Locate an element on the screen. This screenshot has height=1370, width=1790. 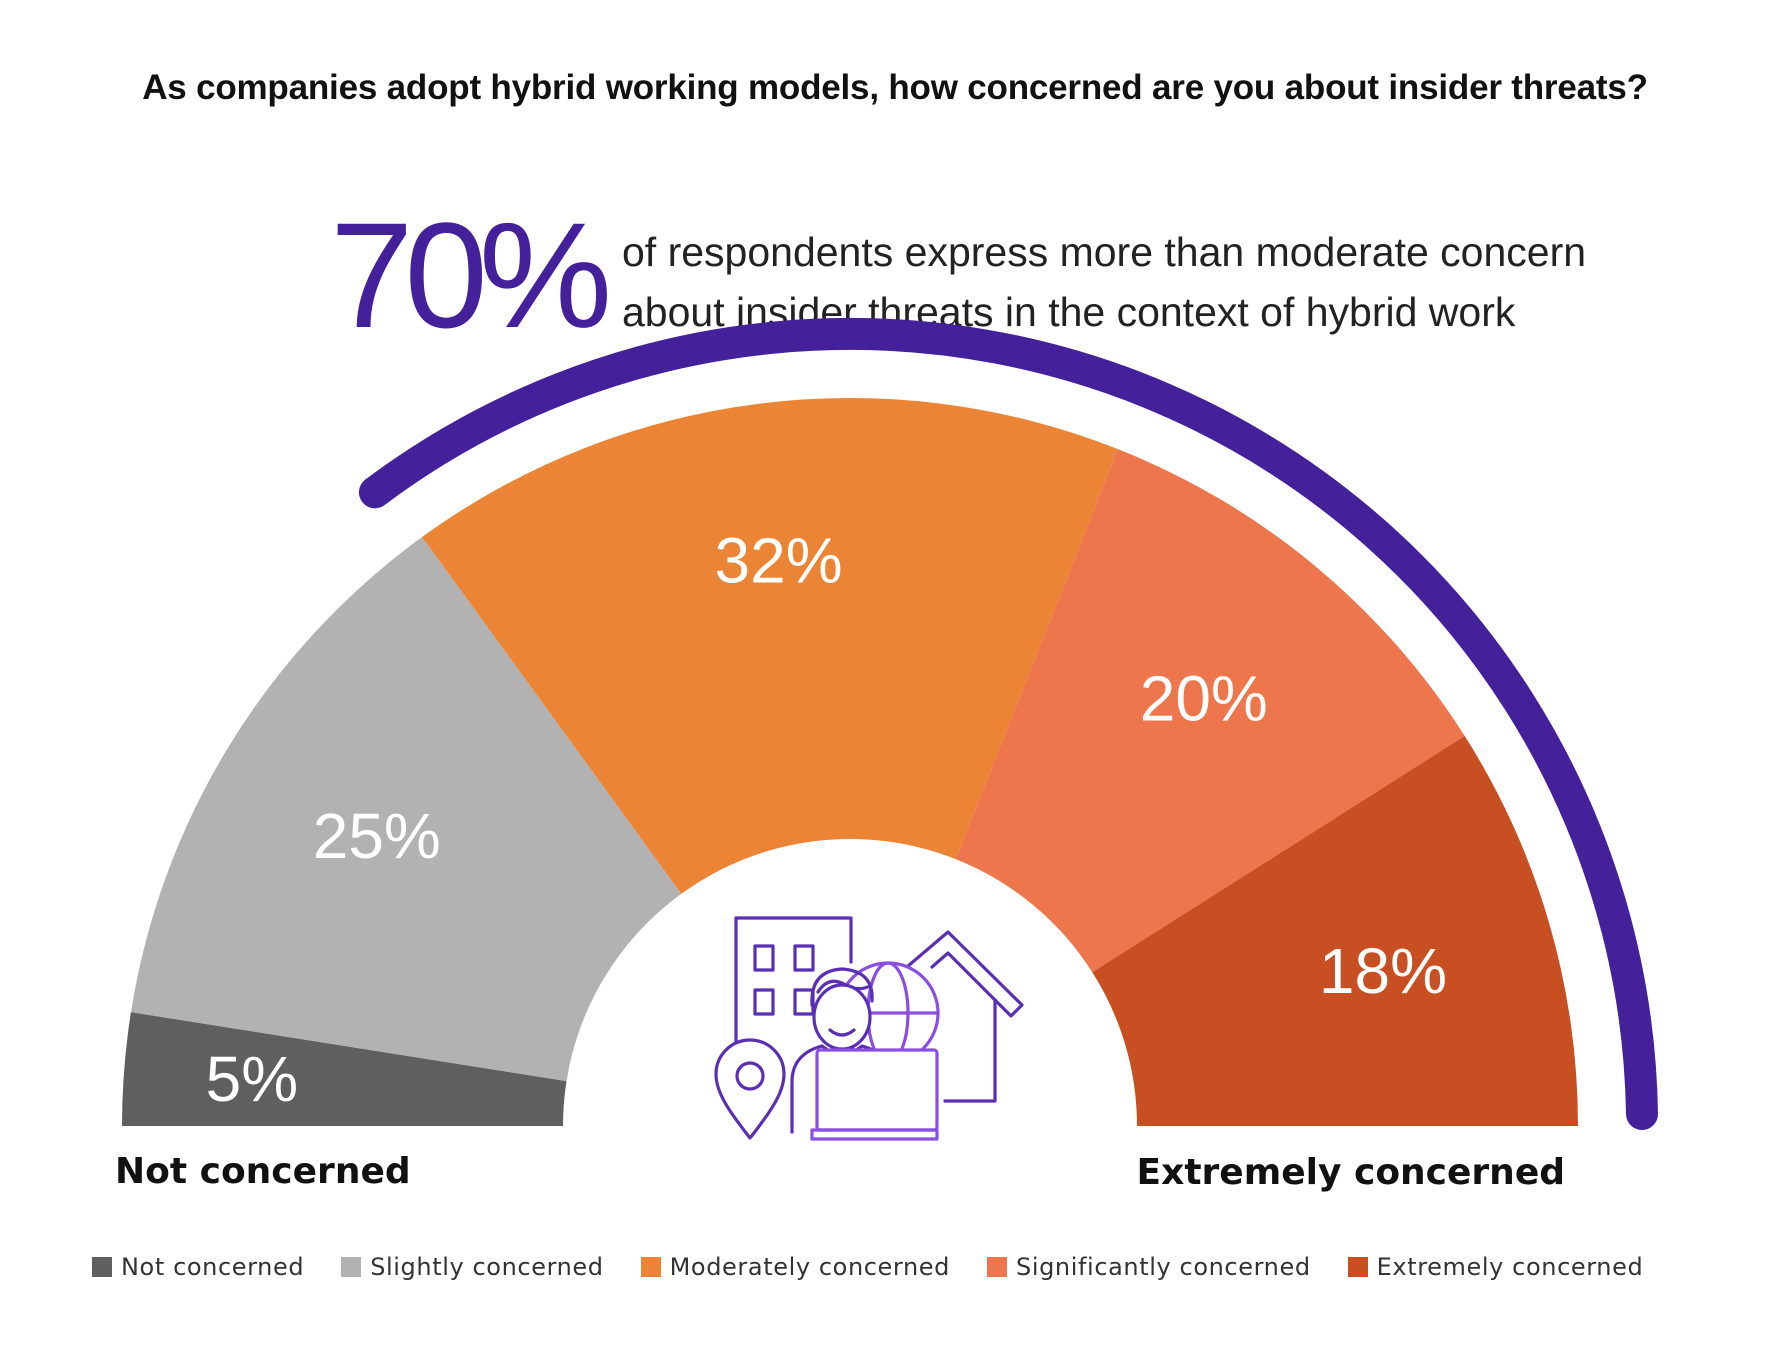
scale-end-label: Extremely concerned is located at coordinates (1351, 1172).